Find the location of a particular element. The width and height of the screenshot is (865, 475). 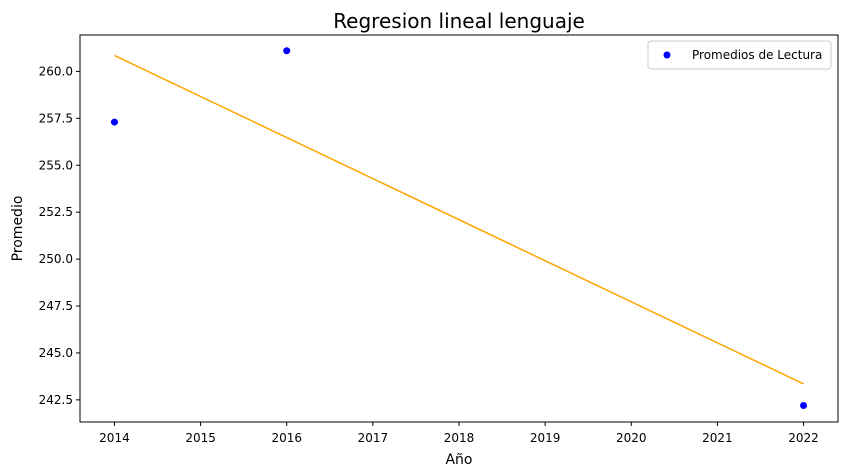

y-tick-label: 247.5 is located at coordinates (56, 306).